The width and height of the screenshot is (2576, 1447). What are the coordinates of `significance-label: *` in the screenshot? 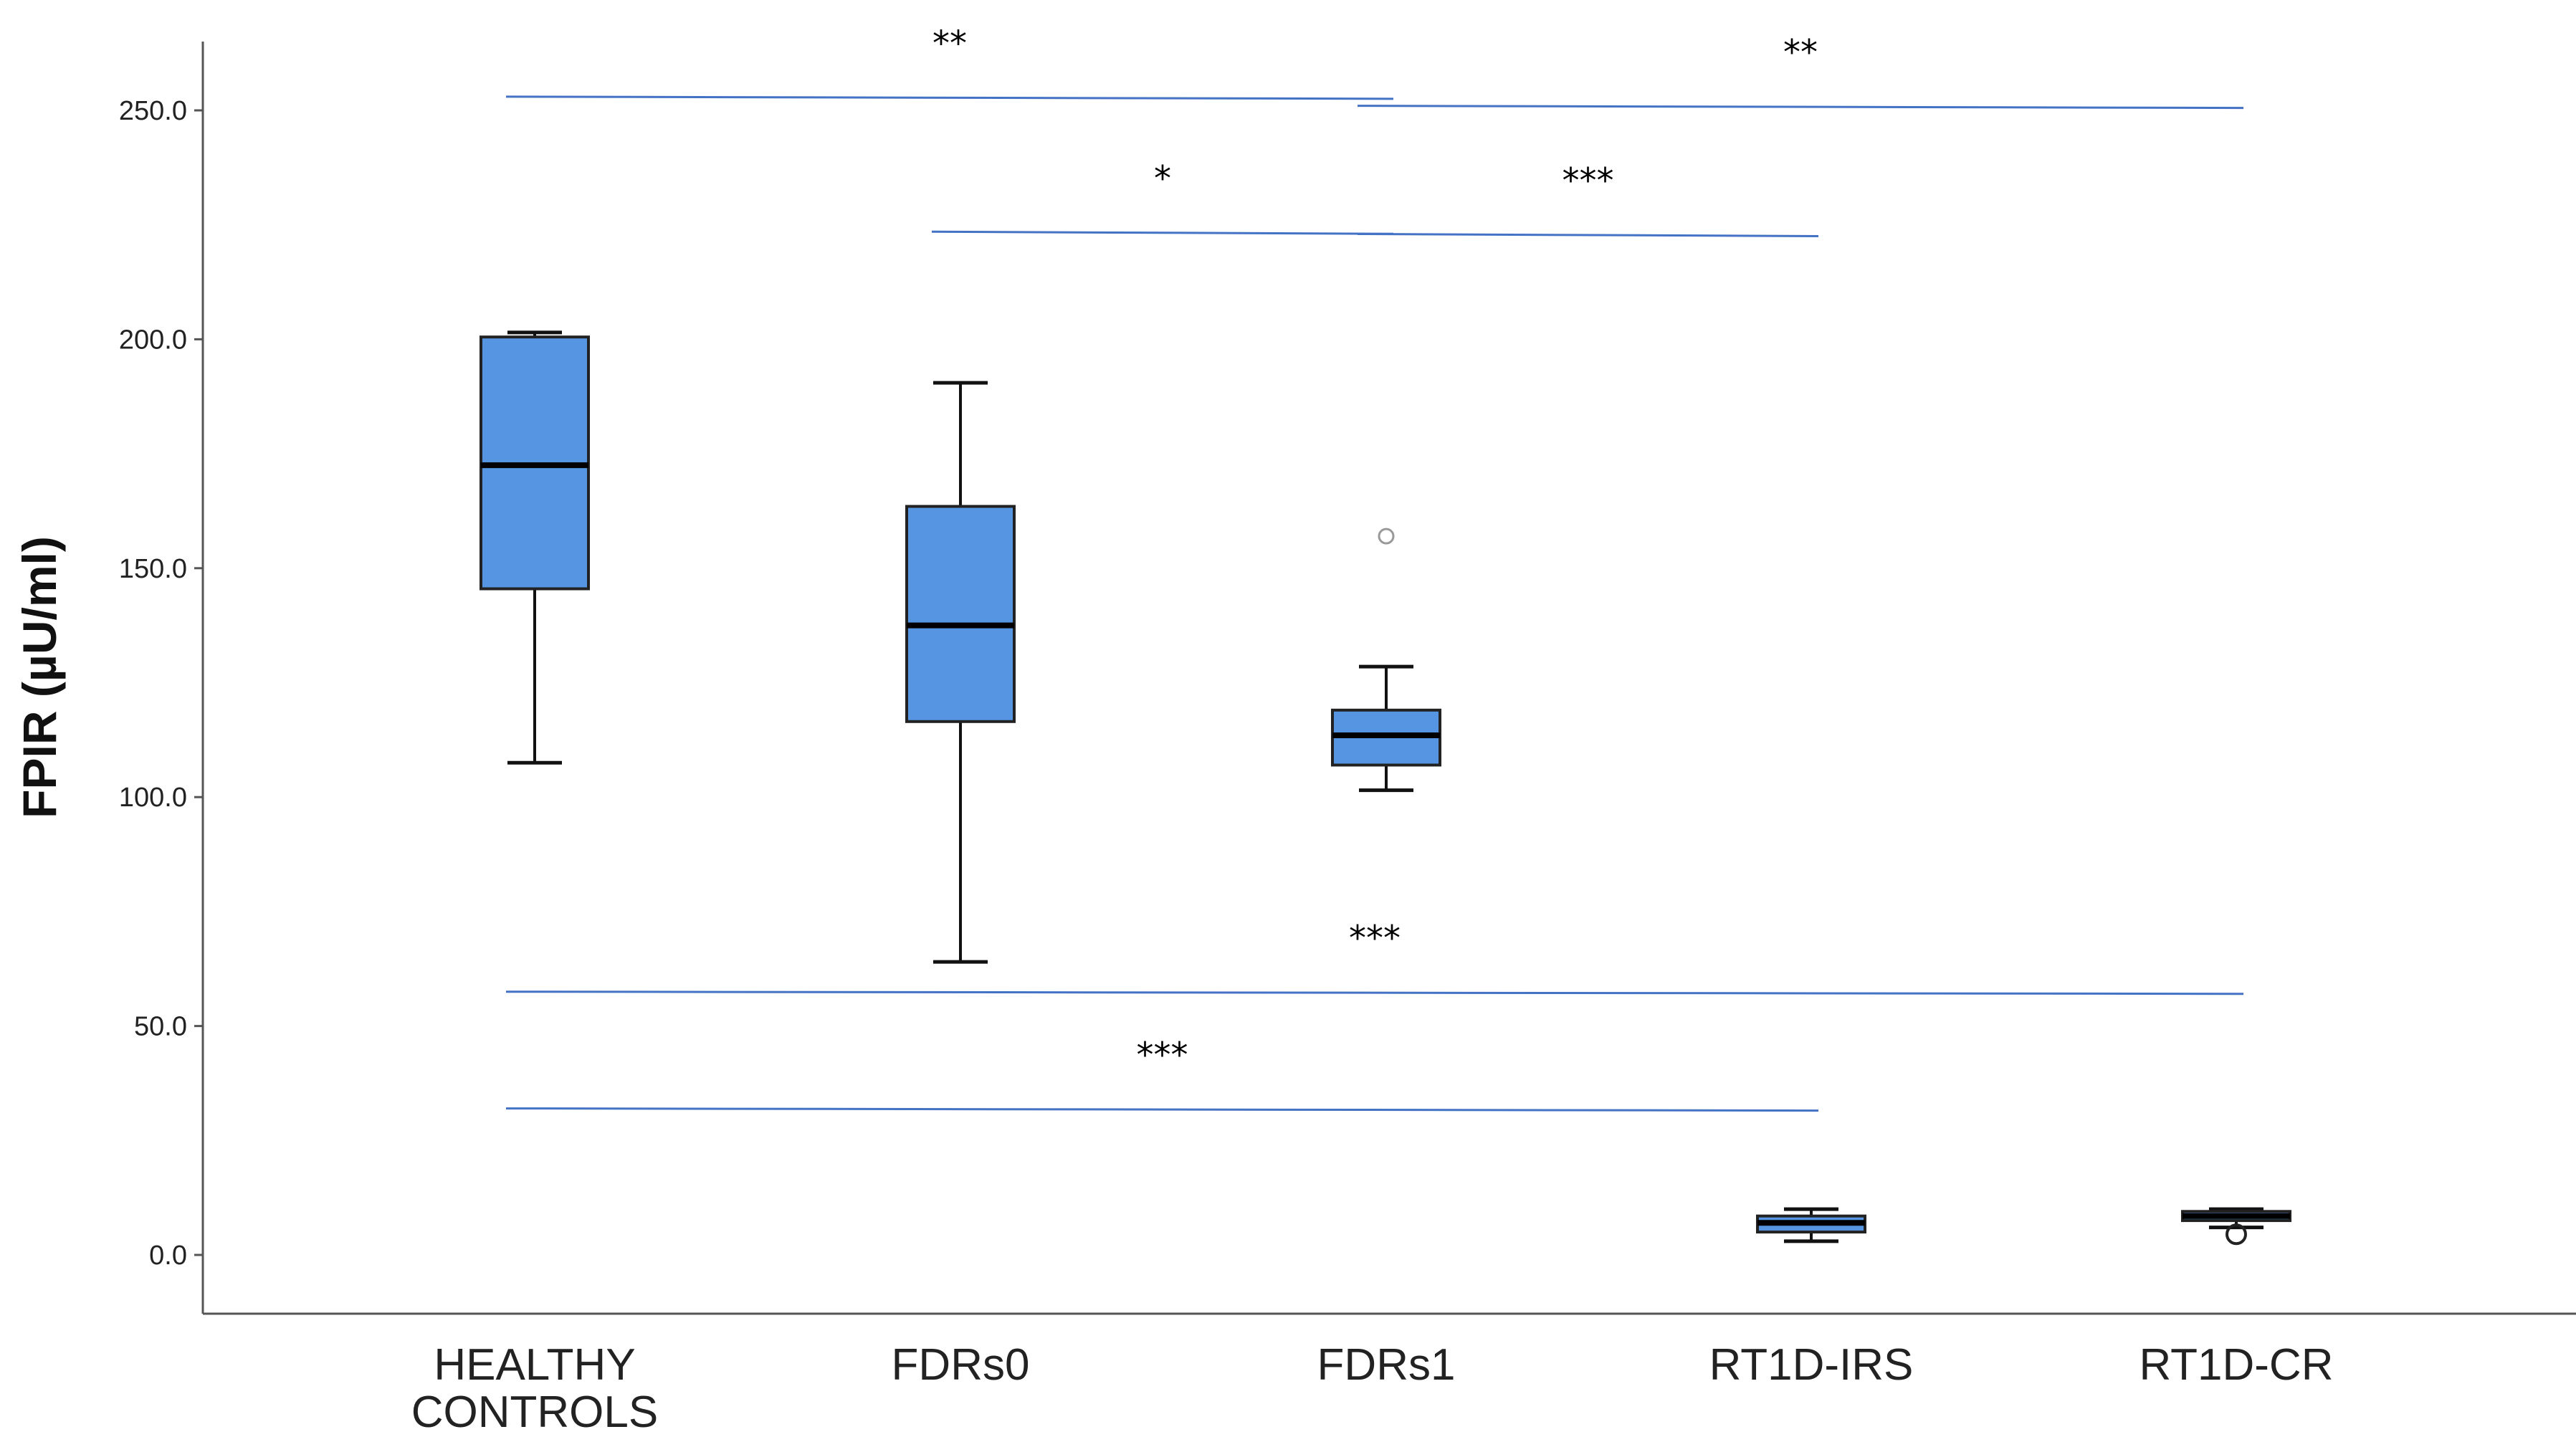 It's located at (1162, 178).